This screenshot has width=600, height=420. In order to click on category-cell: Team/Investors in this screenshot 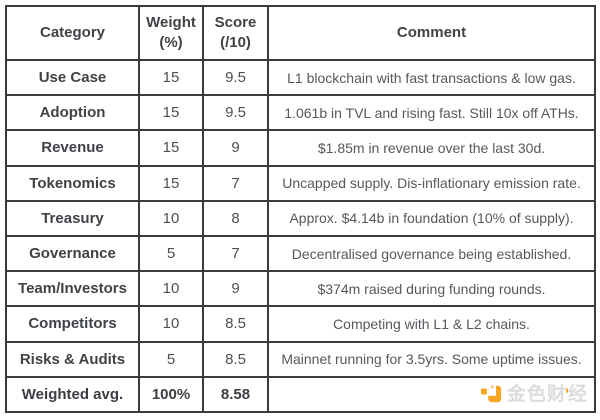, I will do `click(72, 289)`.